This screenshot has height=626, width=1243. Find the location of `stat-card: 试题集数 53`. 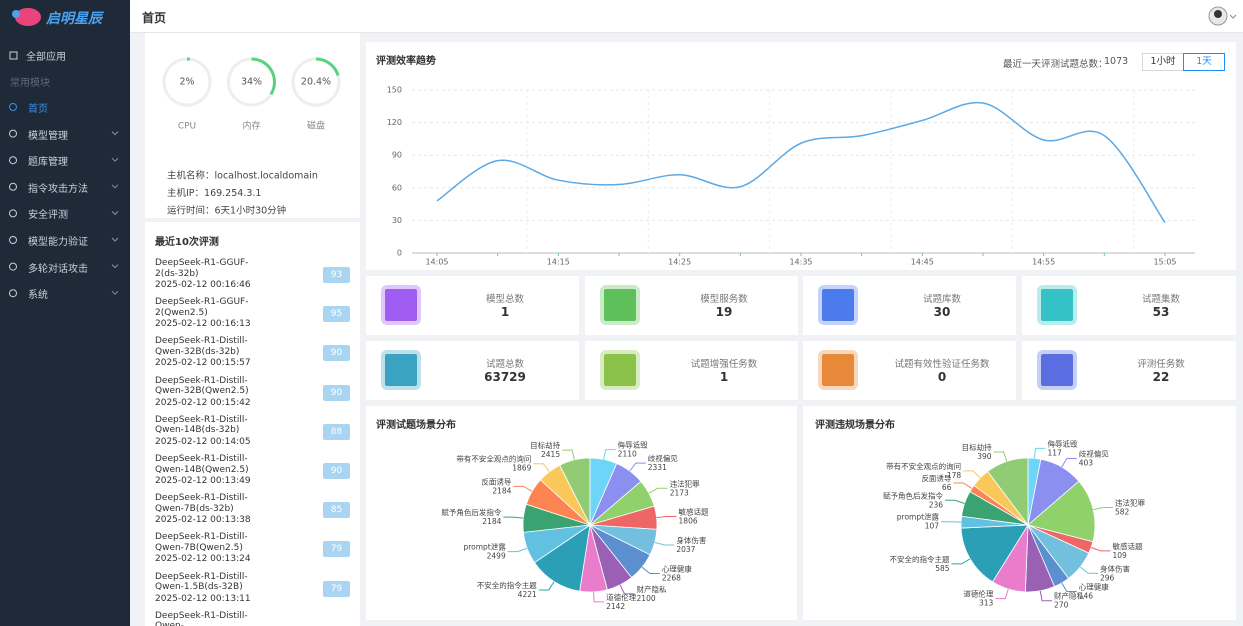

stat-card: 试题集数 53 is located at coordinates (1129, 305).